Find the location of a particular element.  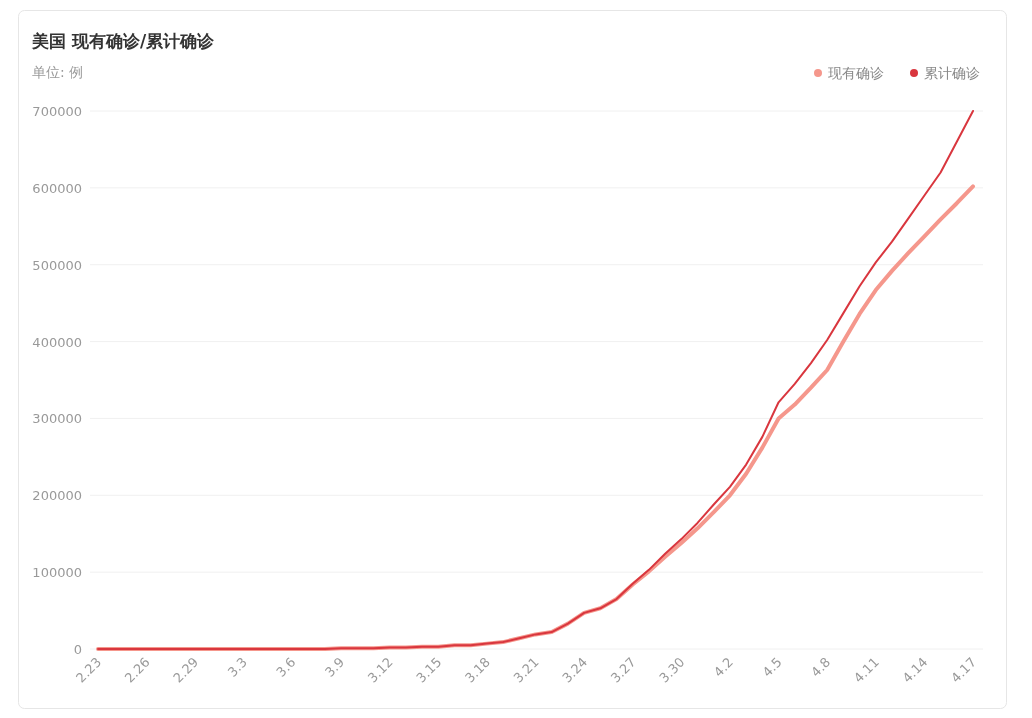

y-tick-label: 500000 is located at coordinates (57, 265).